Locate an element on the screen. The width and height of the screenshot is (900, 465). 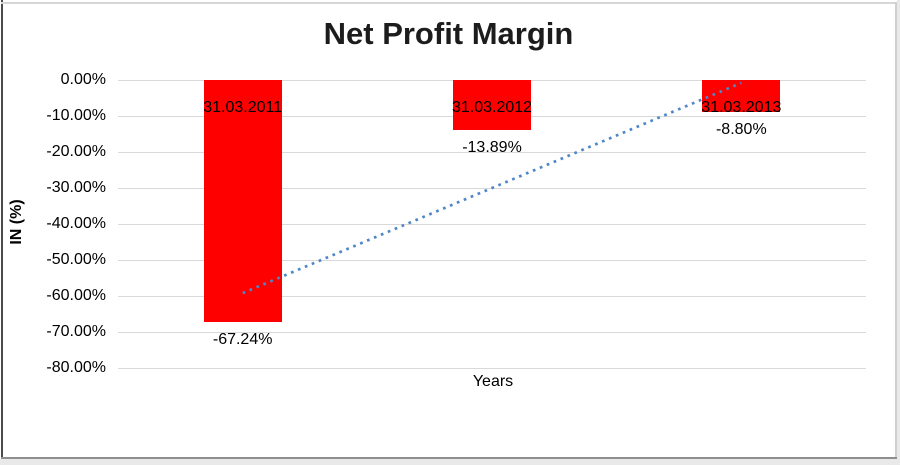
y-axis-tick-label: -60.00% is located at coordinates (76, 295).